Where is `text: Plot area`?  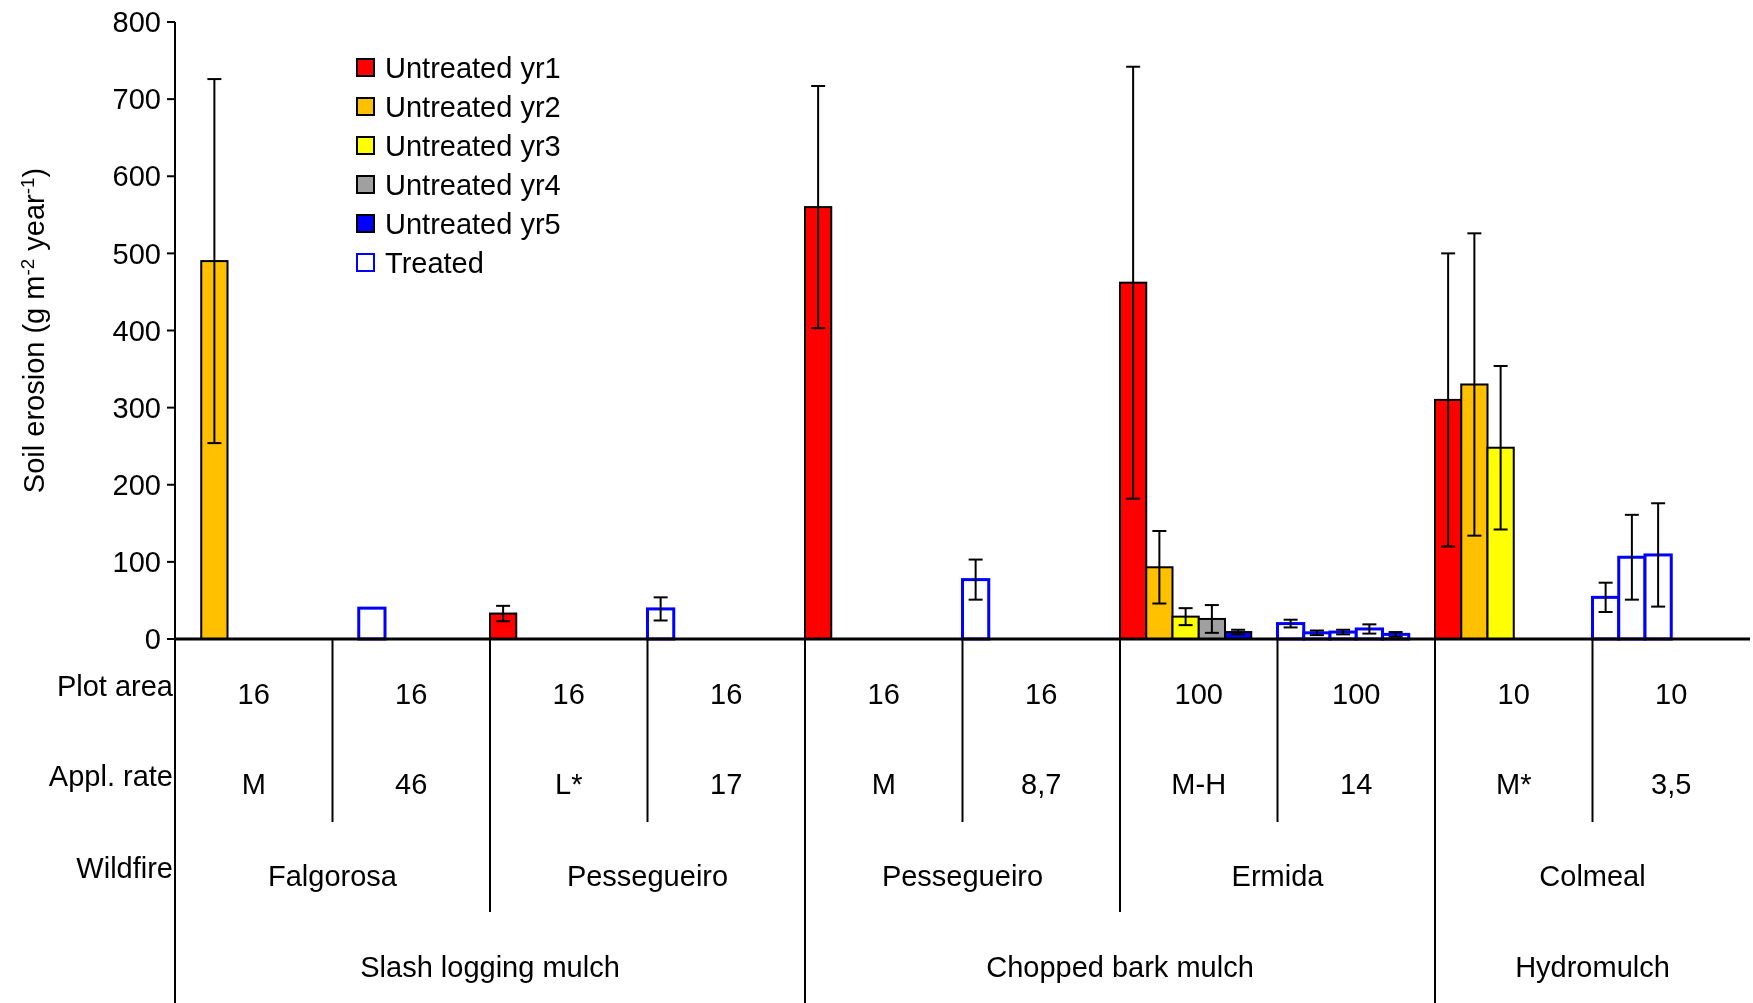
text: Plot area is located at coordinates (115, 686).